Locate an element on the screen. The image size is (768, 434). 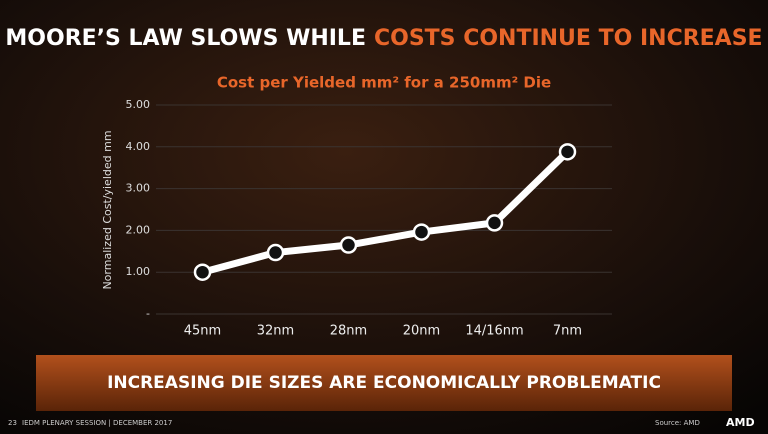
x-tick-label: 45nm is located at coordinates (202, 331).